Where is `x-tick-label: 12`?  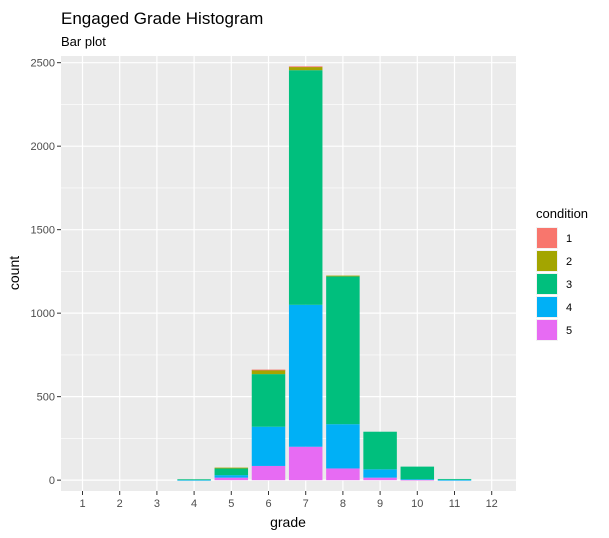
x-tick-label: 12 is located at coordinates (492, 504).